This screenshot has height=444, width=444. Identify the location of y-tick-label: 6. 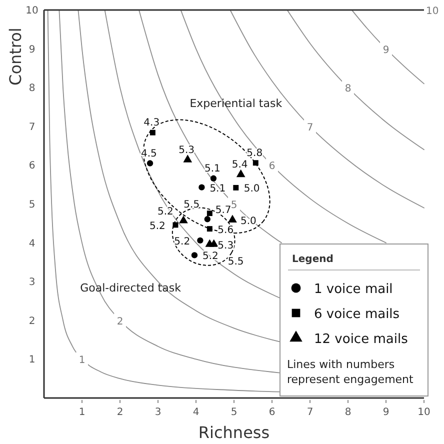
(32, 166).